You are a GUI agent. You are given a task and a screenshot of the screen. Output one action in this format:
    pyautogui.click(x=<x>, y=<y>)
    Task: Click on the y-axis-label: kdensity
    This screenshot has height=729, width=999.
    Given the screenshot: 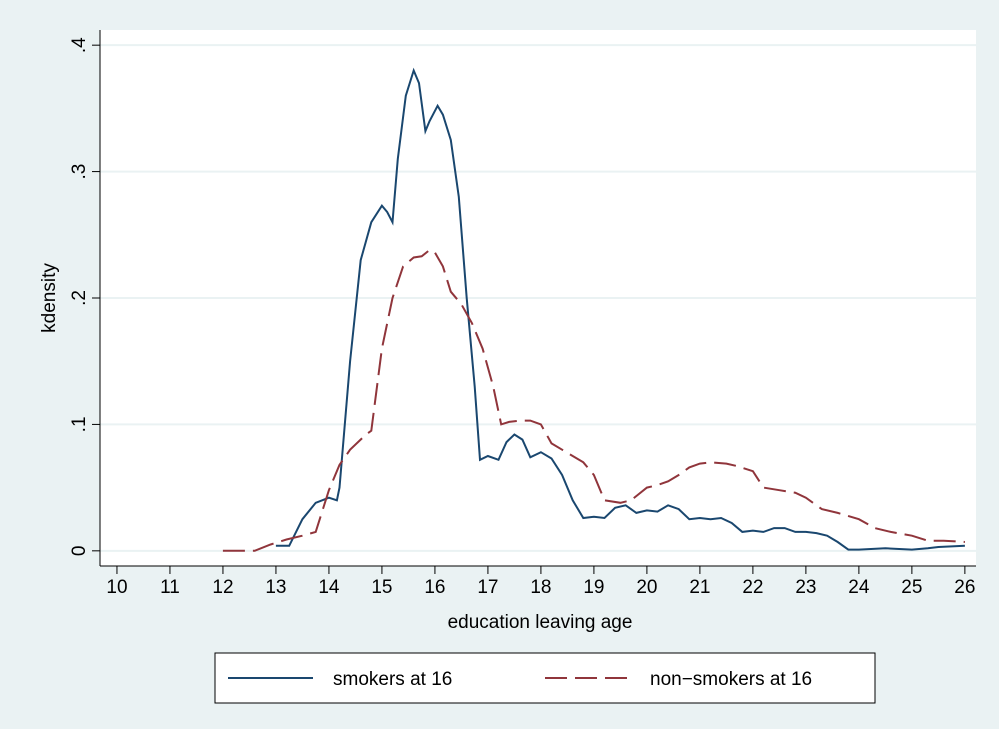 What is the action you would take?
    pyautogui.click(x=49, y=298)
    